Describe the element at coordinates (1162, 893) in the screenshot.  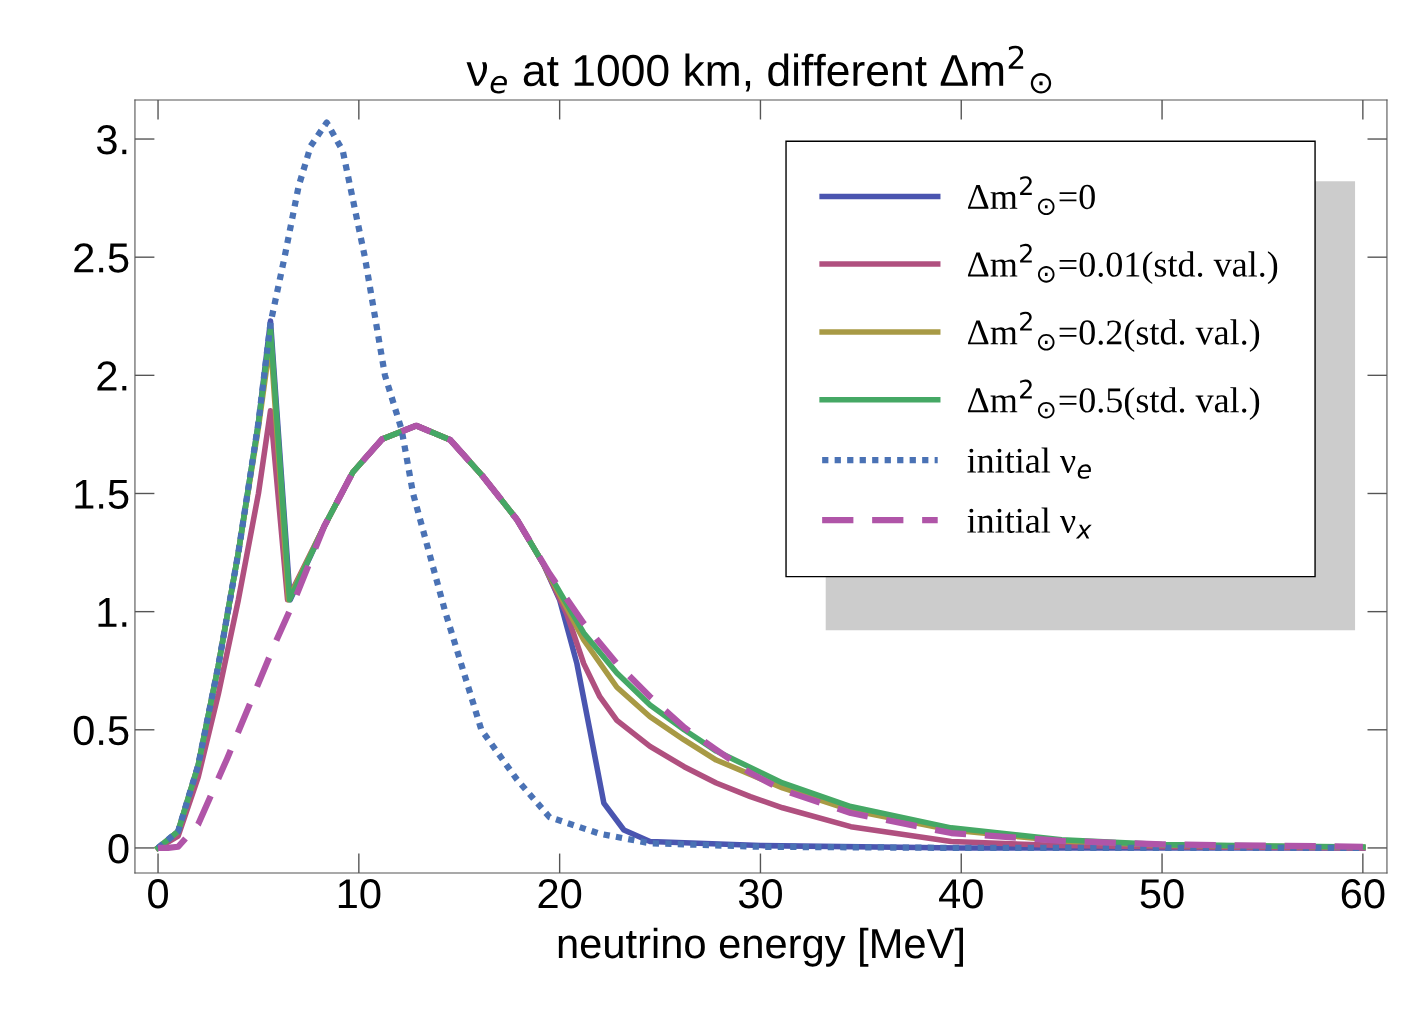
I see `x-tick-label: 50` at that location.